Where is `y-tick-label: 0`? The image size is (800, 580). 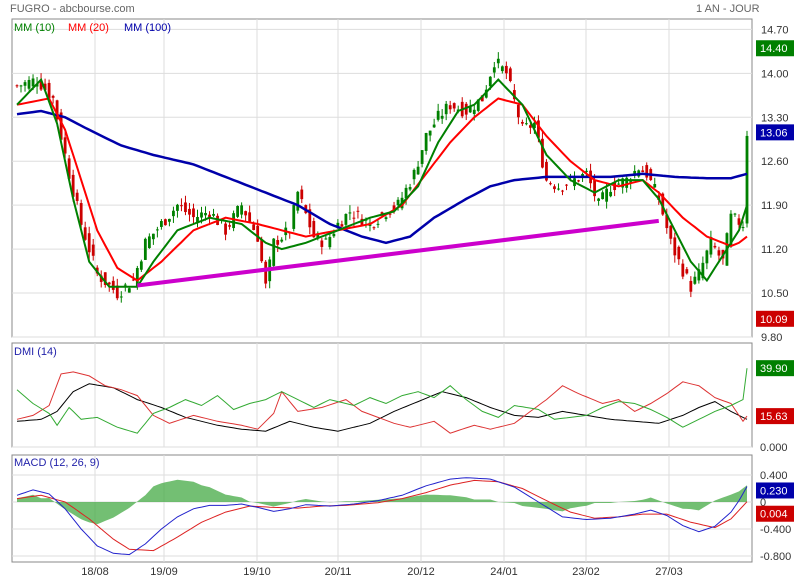 y-tick-label: 0 is located at coordinates (763, 503).